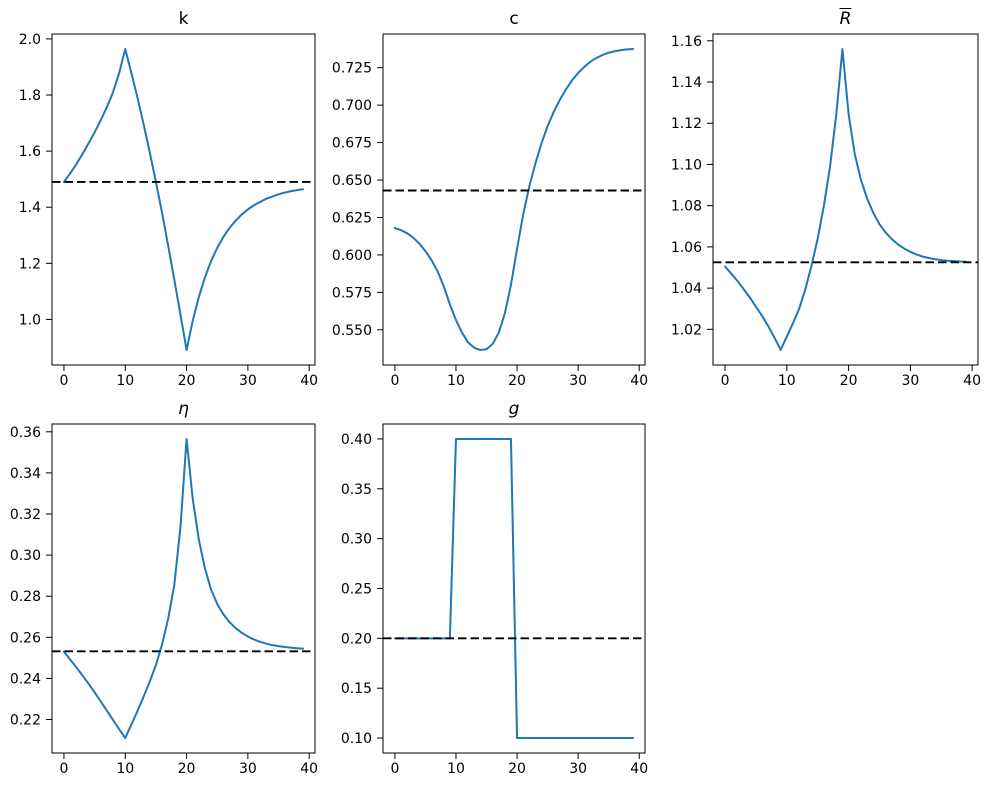  Describe the element at coordinates (183, 409) in the screenshot. I see `subplot-eta-title: η` at that location.